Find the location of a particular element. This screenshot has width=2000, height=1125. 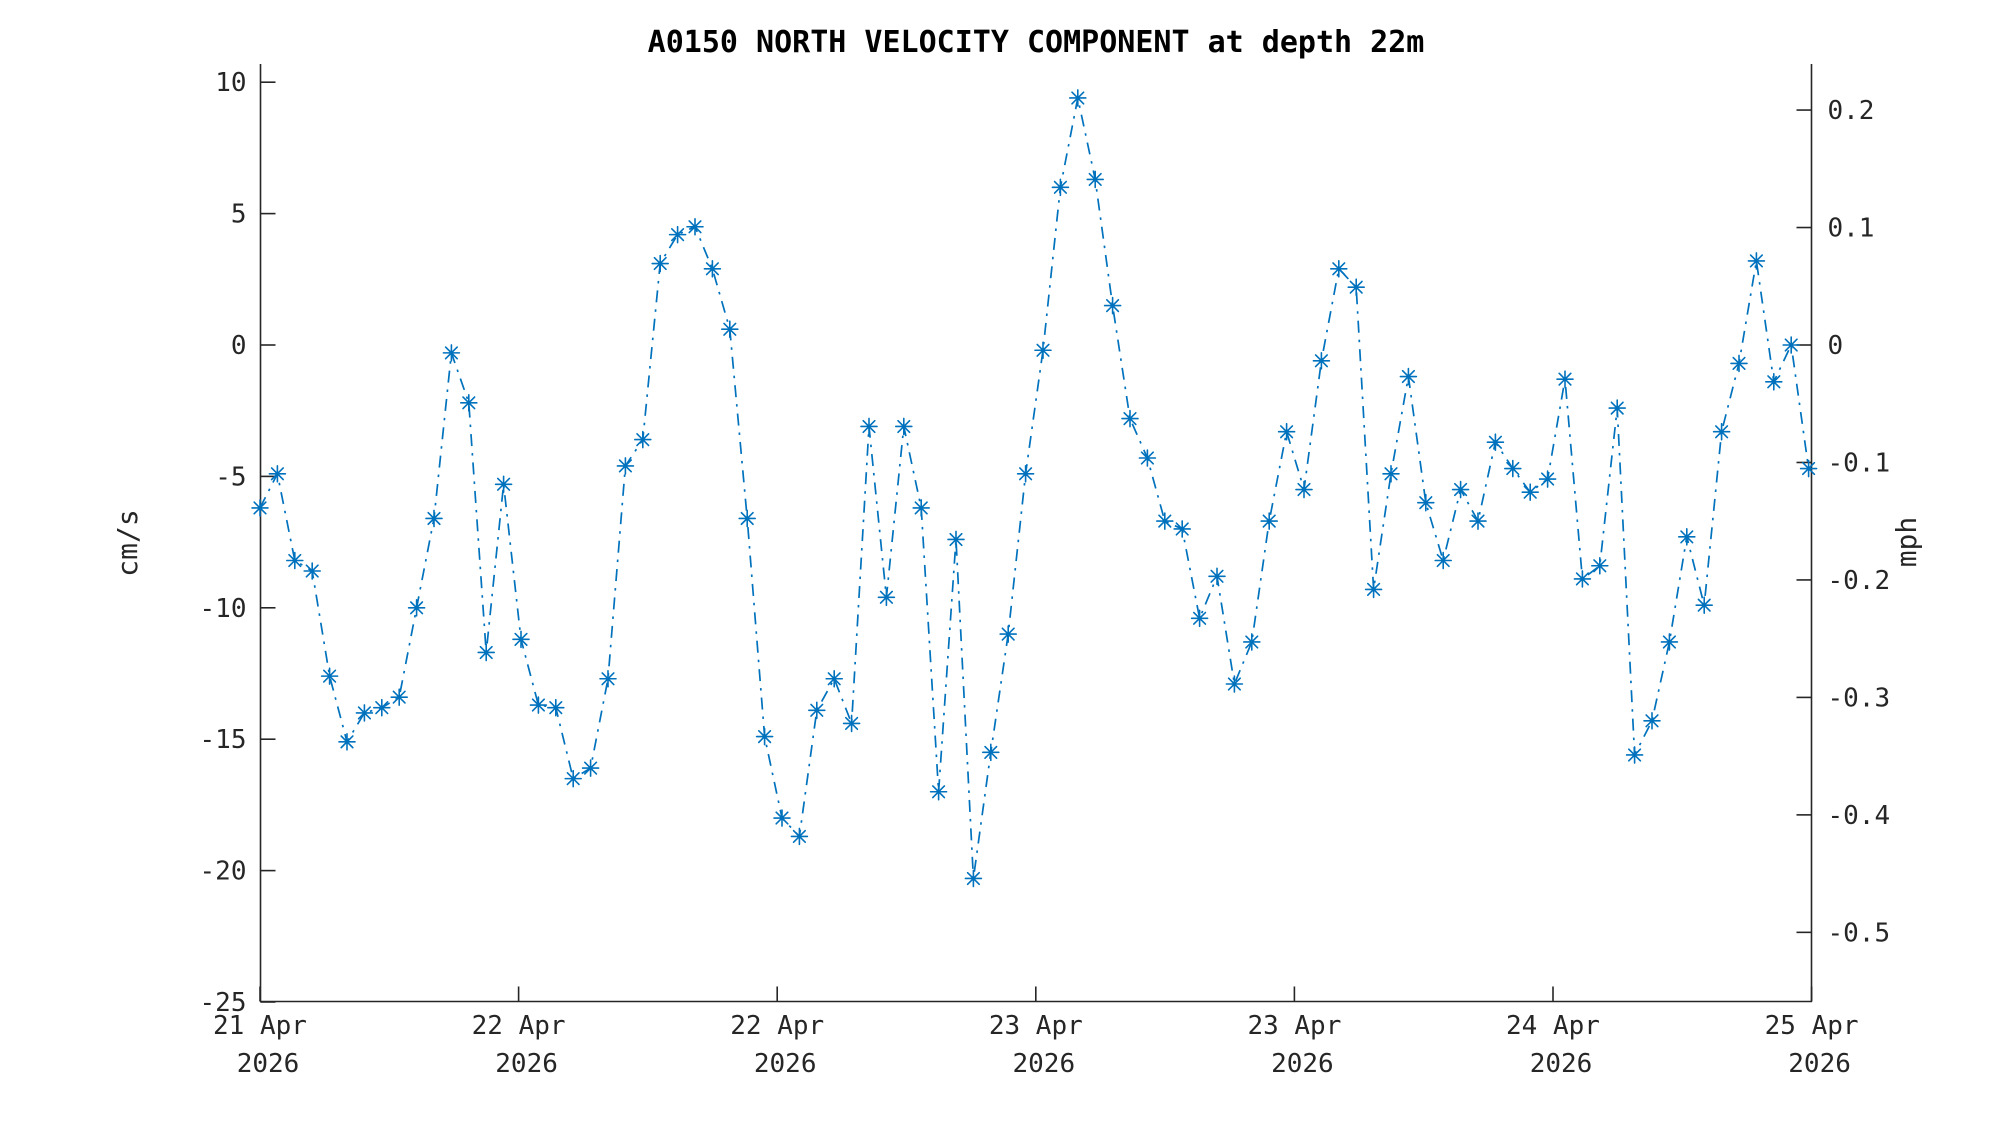

x-axis-tick-label-date: 21 Apr is located at coordinates (260, 1026).